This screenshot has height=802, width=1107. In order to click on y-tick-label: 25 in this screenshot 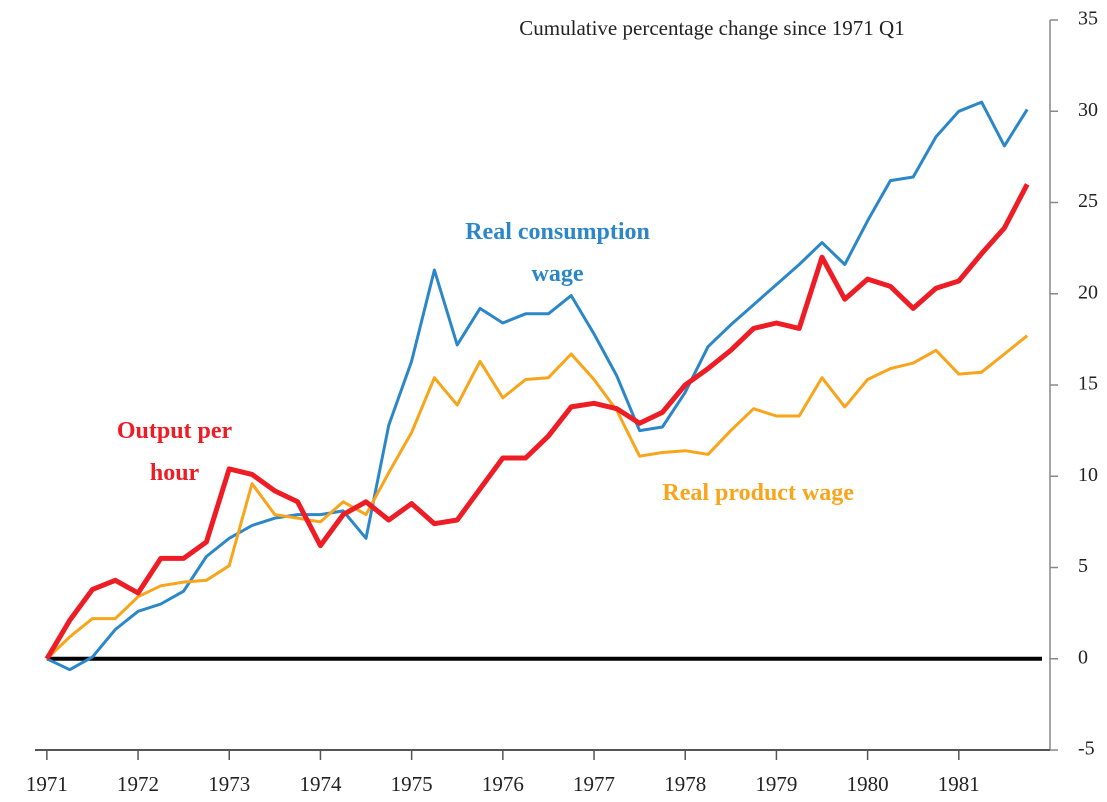, I will do `click(1088, 201)`.